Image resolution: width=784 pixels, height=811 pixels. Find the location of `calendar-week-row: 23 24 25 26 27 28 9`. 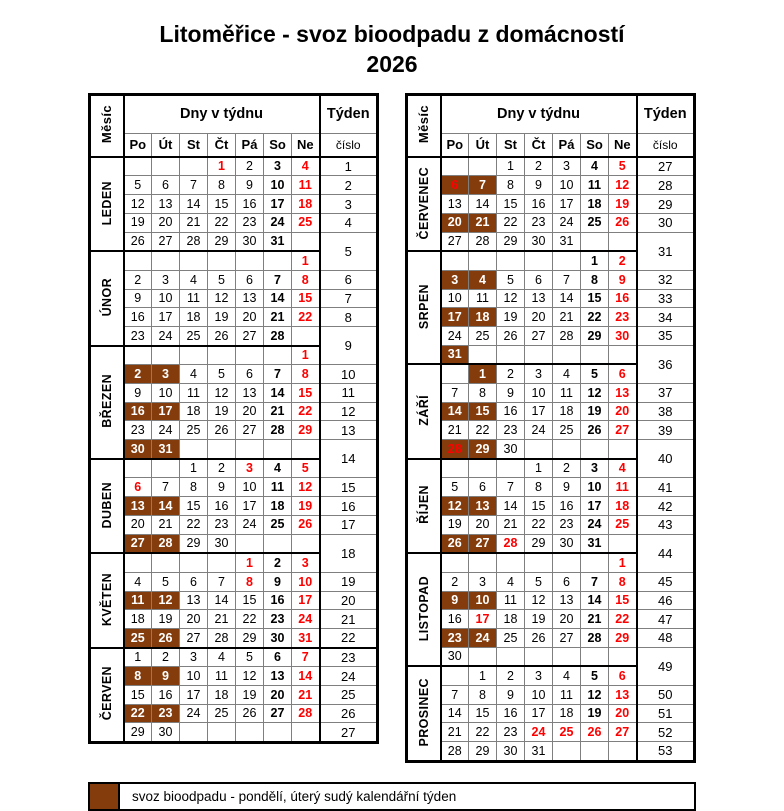

calendar-week-row: 23 24 25 26 27 28 9 is located at coordinates (234, 345).